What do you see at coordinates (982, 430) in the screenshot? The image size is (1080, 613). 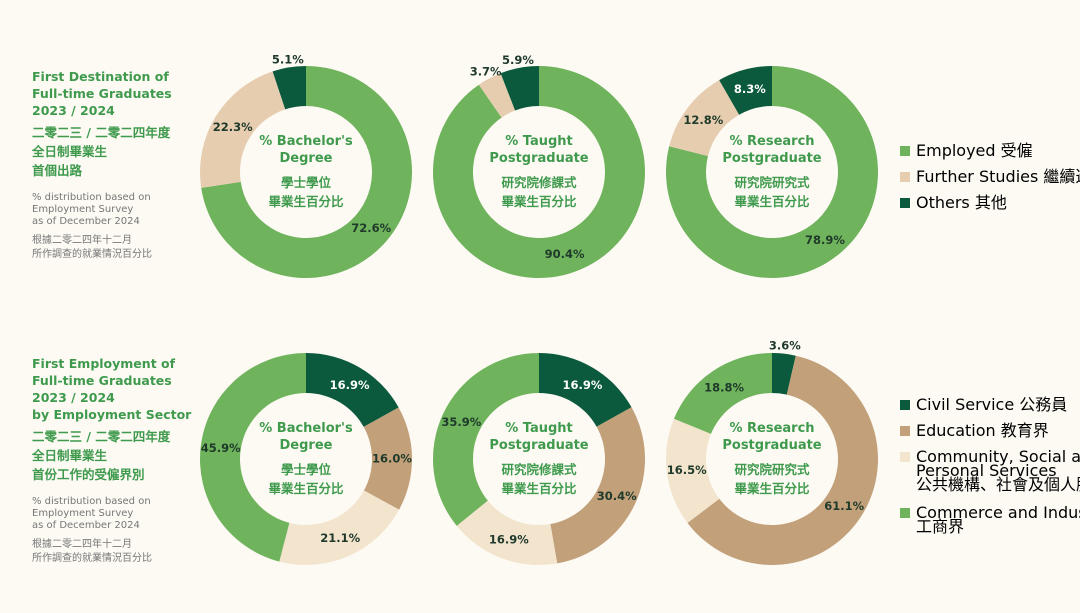 I see `legend-label: Education 教育界` at bounding box center [982, 430].